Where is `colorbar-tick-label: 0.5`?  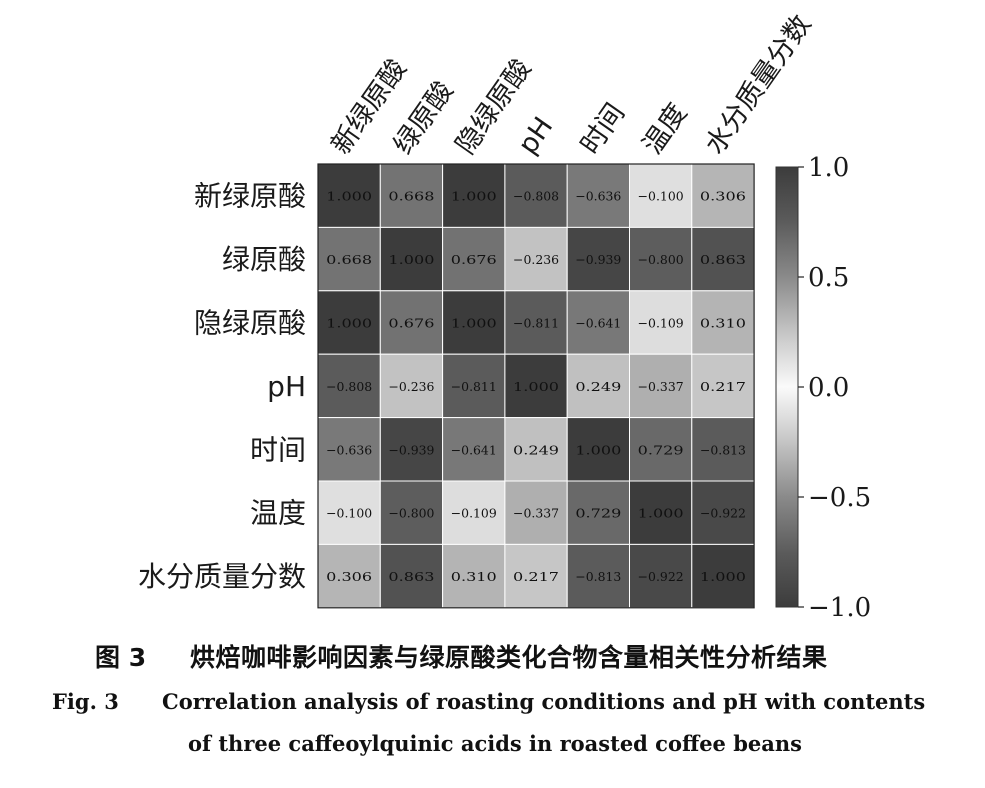 colorbar-tick-label: 0.5 is located at coordinates (828, 278).